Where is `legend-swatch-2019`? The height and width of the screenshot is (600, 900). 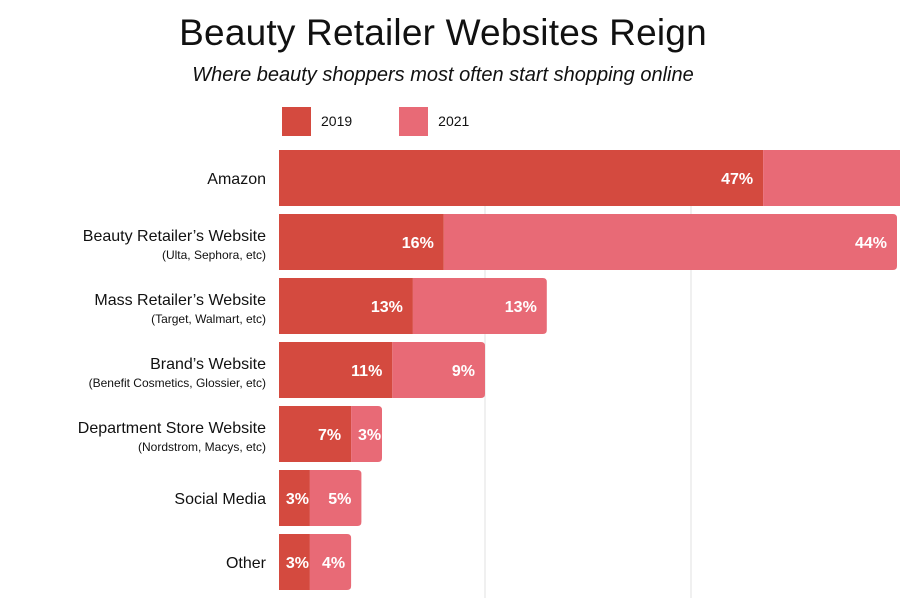
legend-swatch-2019 is located at coordinates (296, 121).